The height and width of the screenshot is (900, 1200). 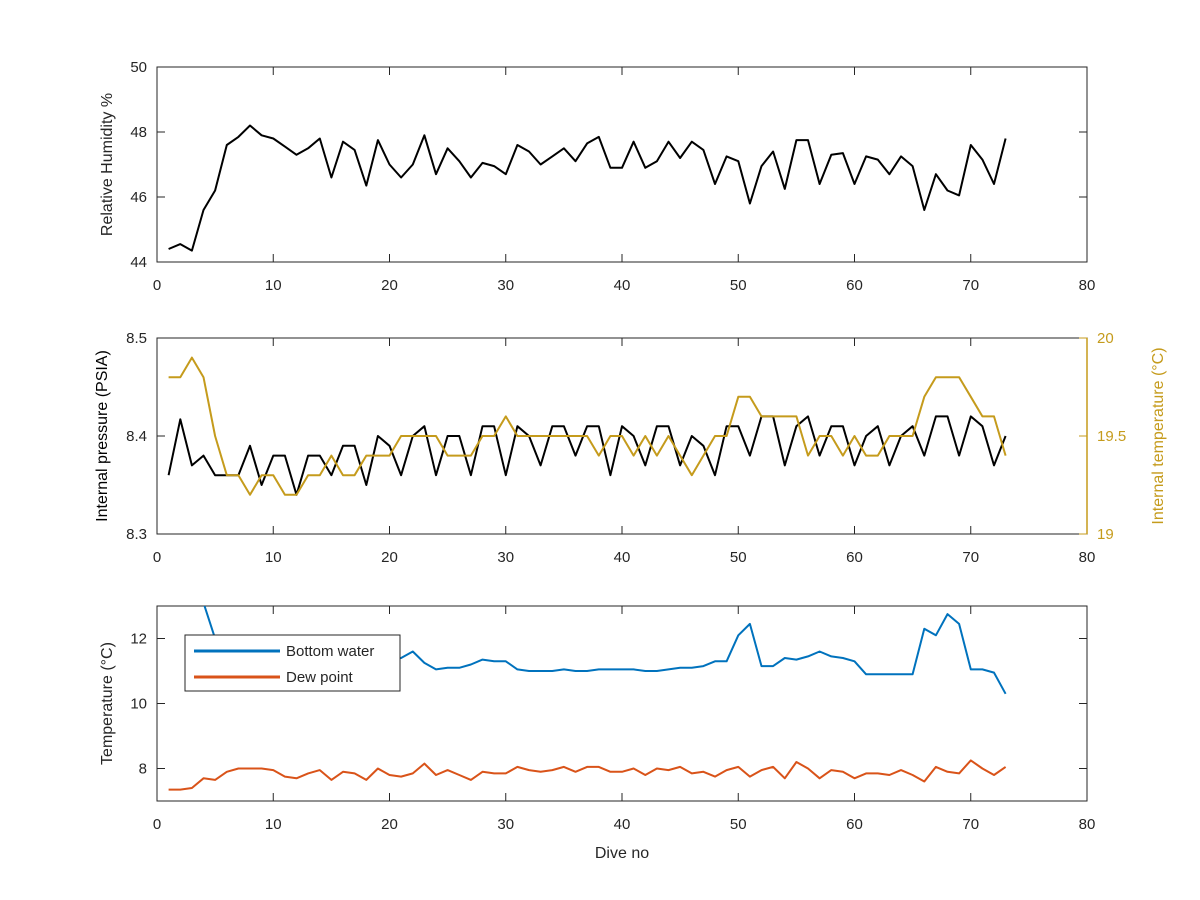 What do you see at coordinates (854, 824) in the screenshot?
I see `x-tick-label-temperature: 60` at bounding box center [854, 824].